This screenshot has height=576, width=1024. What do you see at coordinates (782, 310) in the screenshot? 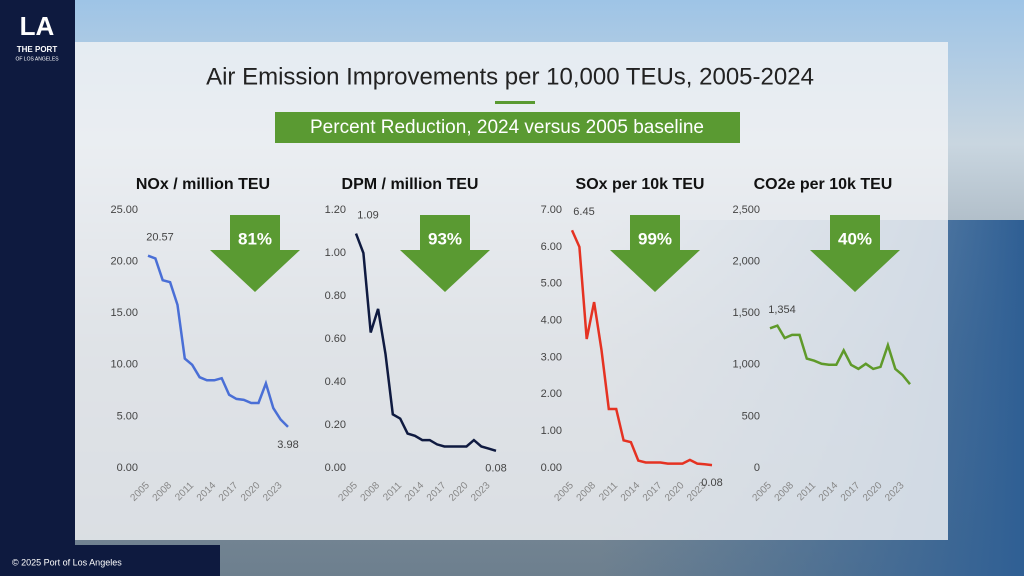
I see `data-label: 1,354` at bounding box center [782, 310].